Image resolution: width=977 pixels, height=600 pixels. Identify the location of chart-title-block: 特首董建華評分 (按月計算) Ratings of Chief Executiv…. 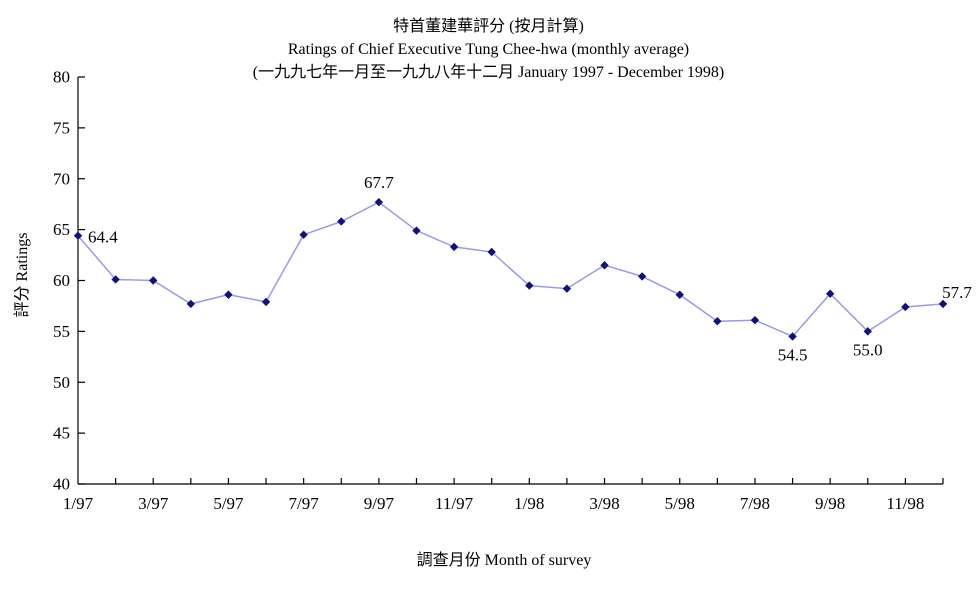
(488, 49).